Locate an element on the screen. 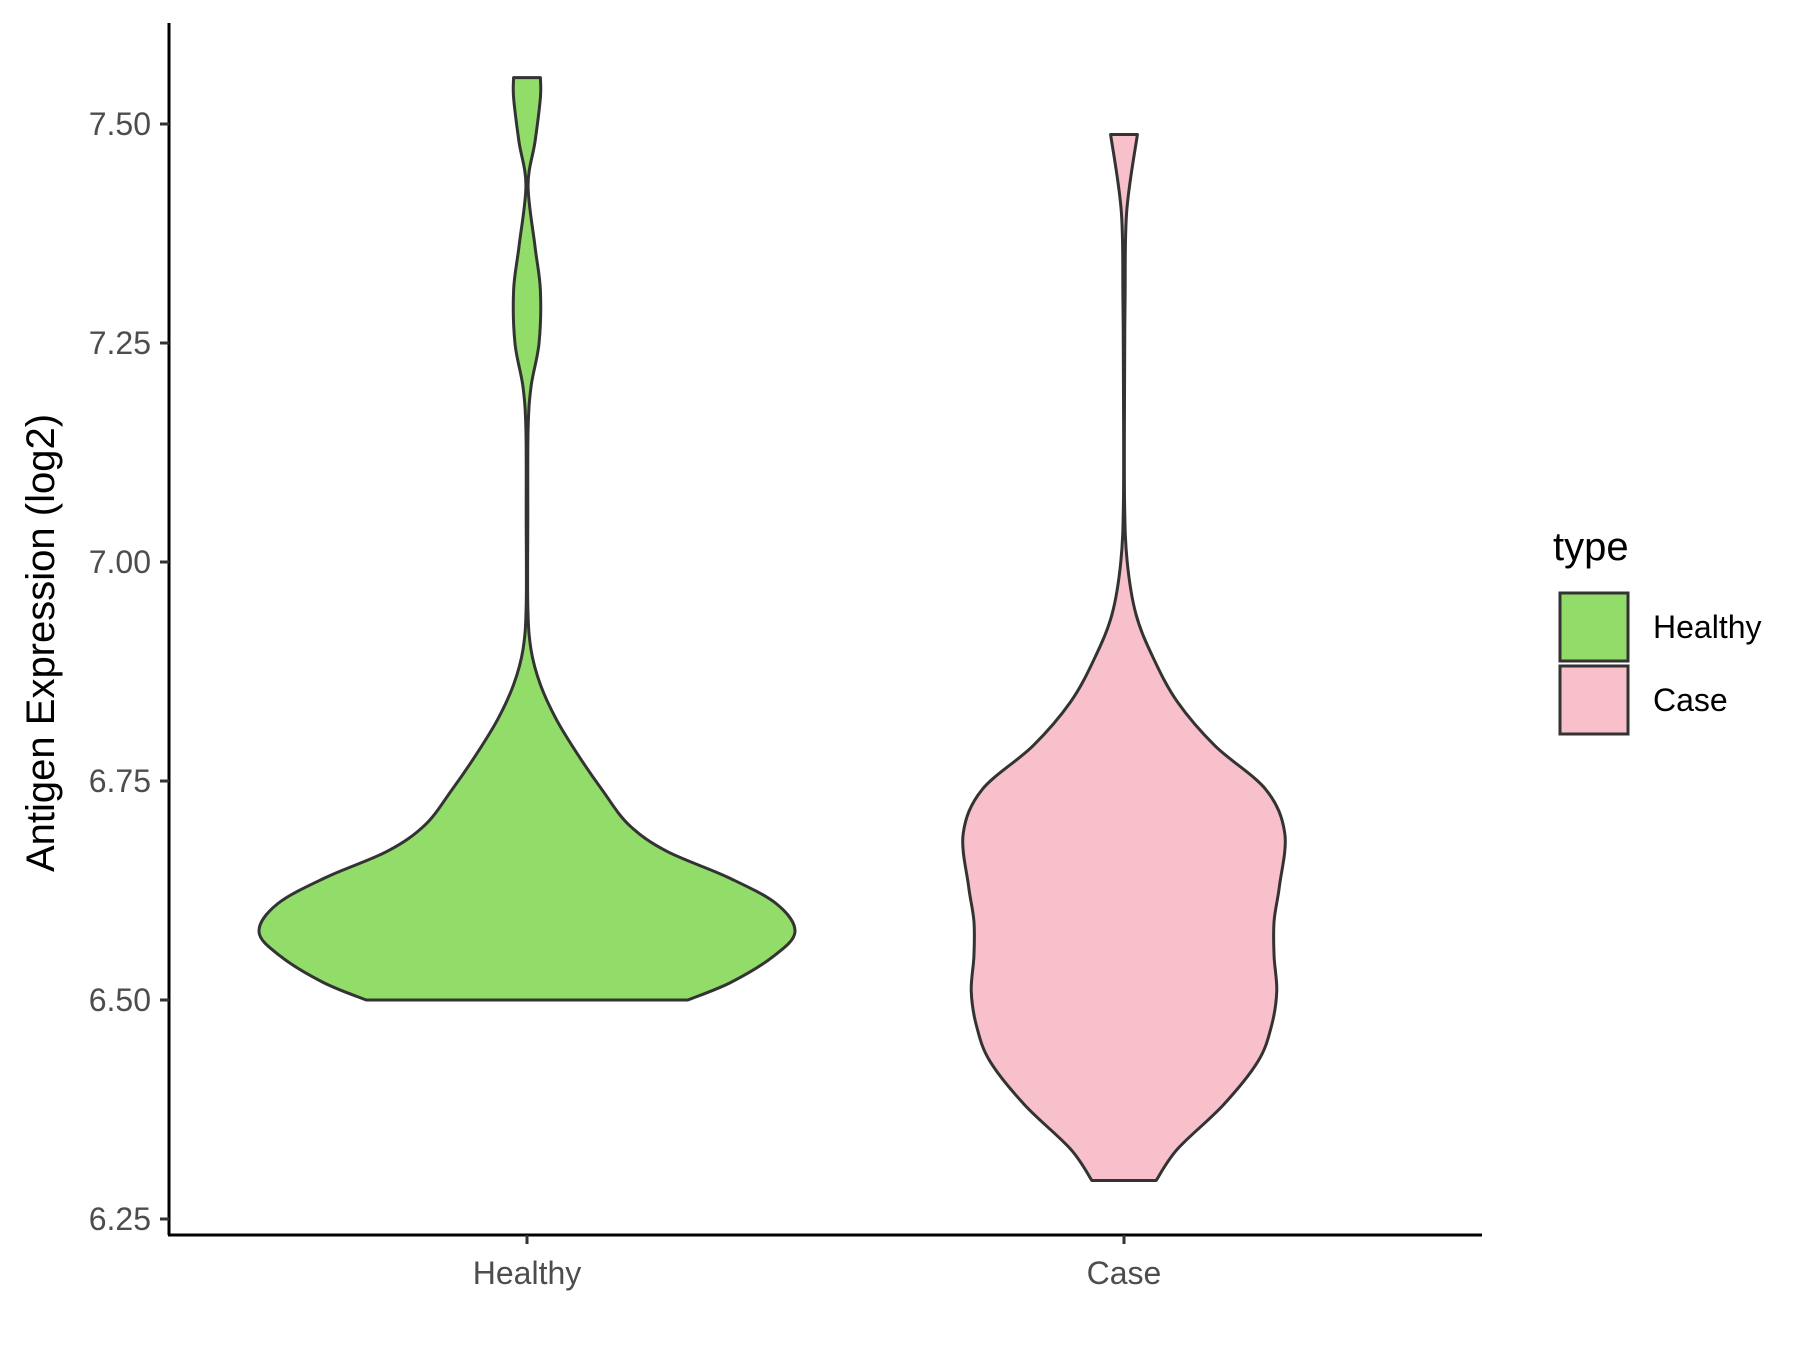 This screenshot has height=1350, width=1800. y-tick-label: 6.50 is located at coordinates (120, 1000).